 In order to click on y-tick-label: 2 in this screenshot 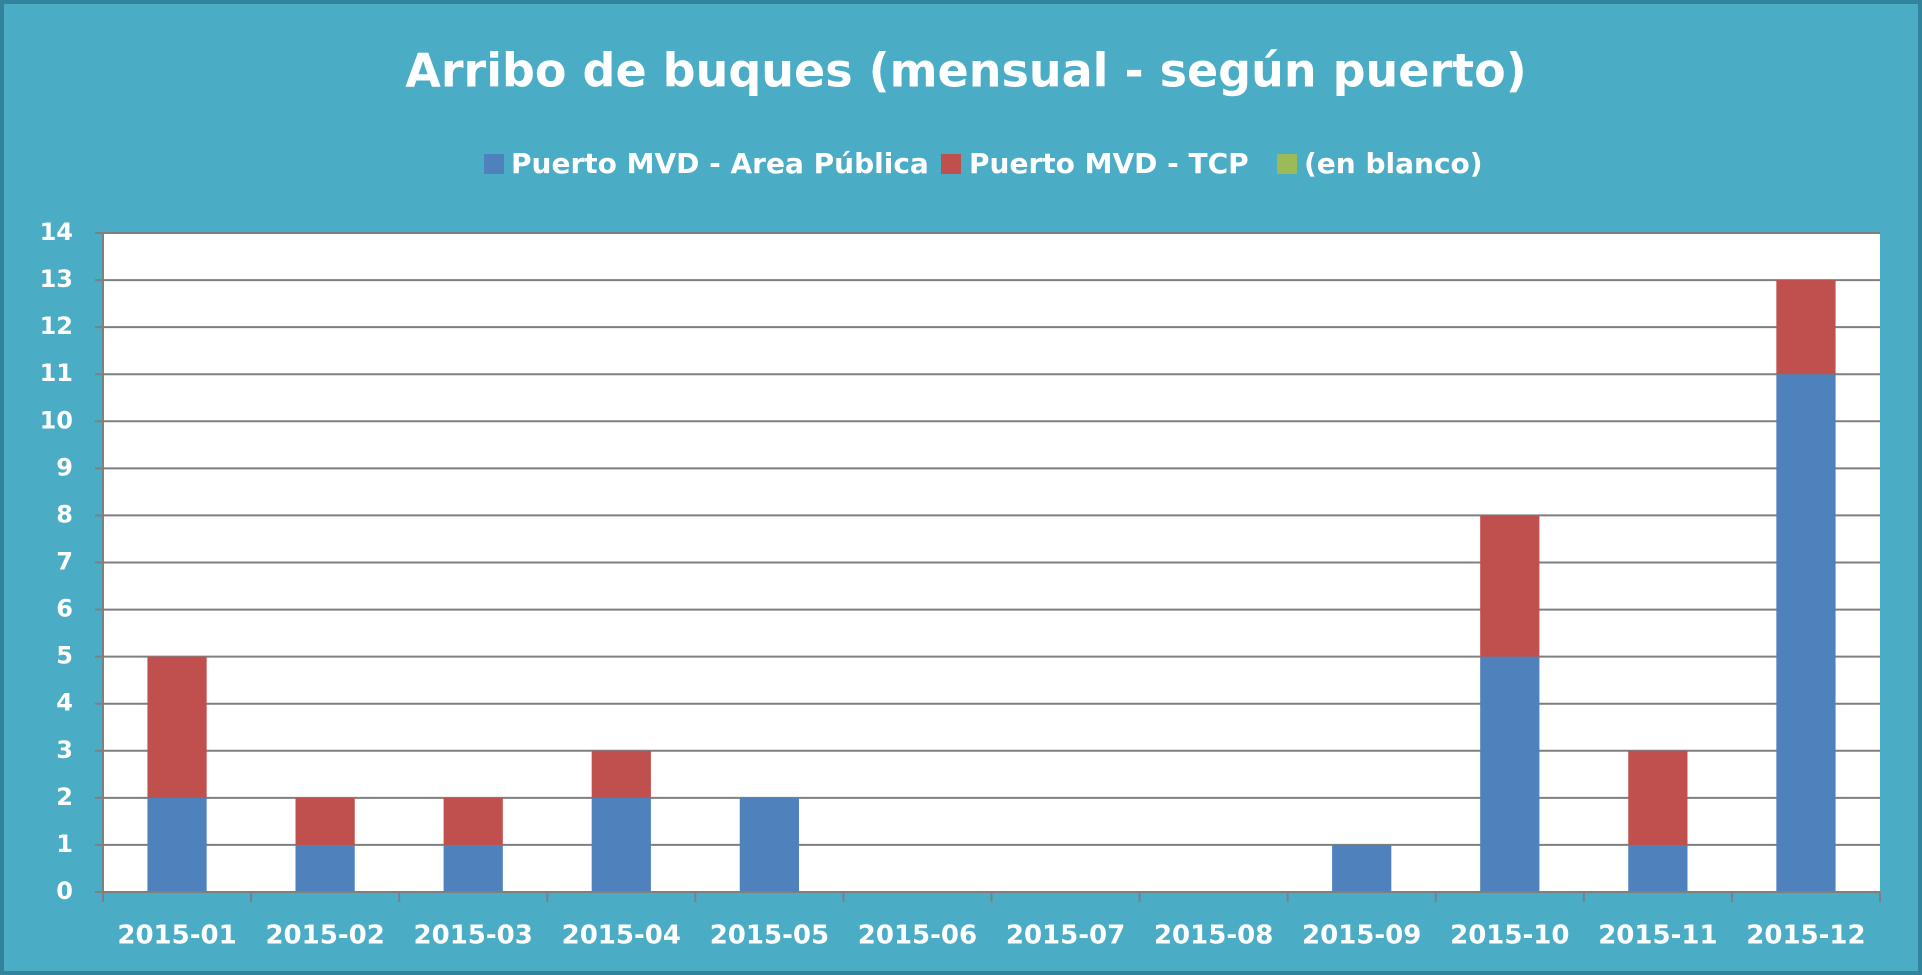, I will do `click(64, 797)`.